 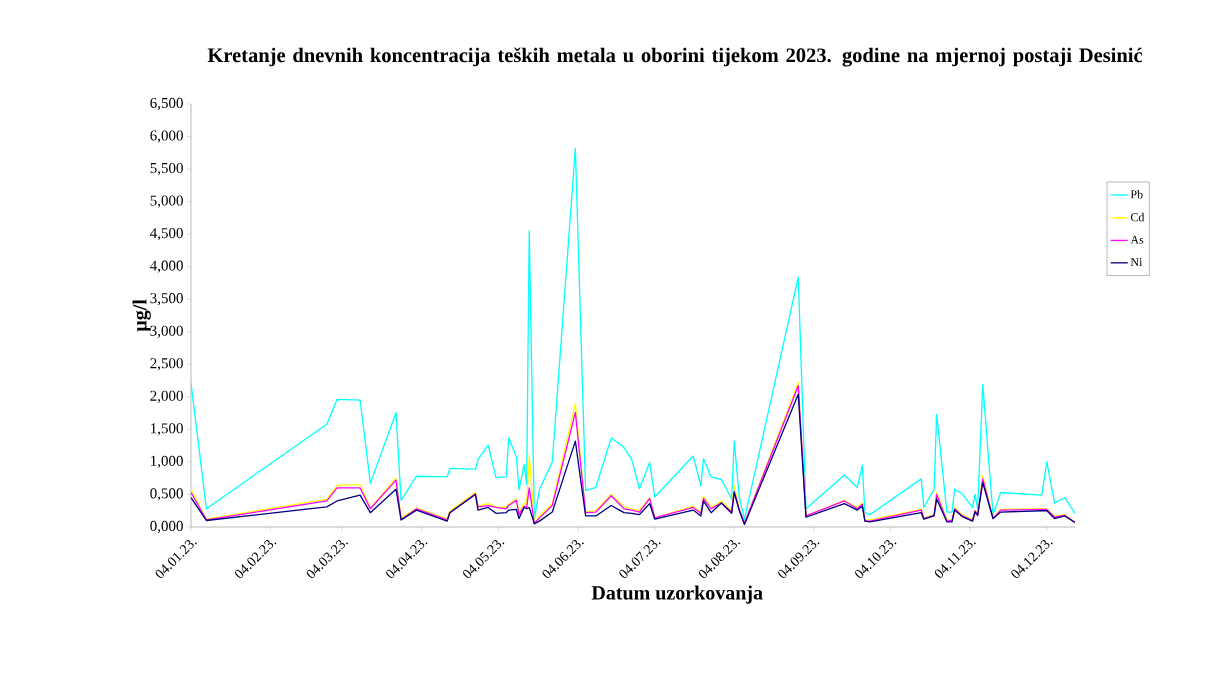 What do you see at coordinates (166, 527) in the screenshot?
I see `y-tick-label: 0,000` at bounding box center [166, 527].